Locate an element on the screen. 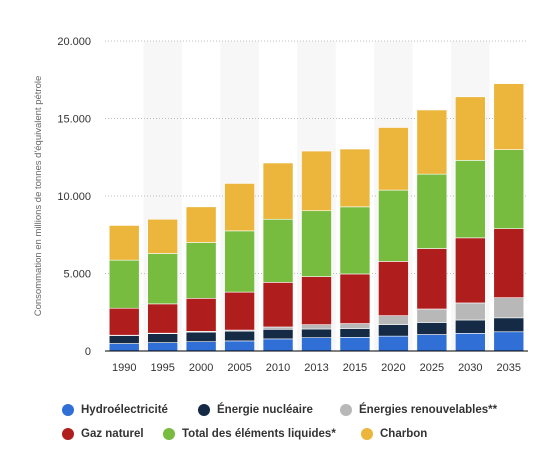 This screenshot has width=544, height=471. legend-label: Total des éléments liquides* is located at coordinates (259, 434).